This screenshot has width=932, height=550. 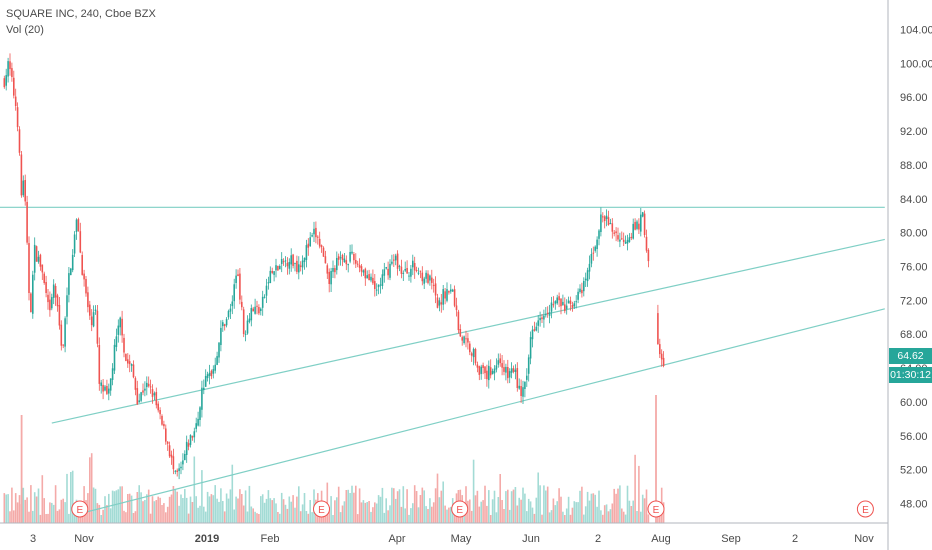 I want to click on symbol-title: SQUARE INC, 240, Cboe BZX, so click(x=81, y=14).